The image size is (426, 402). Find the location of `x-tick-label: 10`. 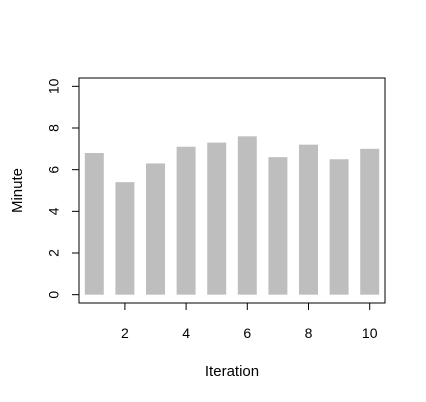

x-tick-label: 10 is located at coordinates (370, 333).